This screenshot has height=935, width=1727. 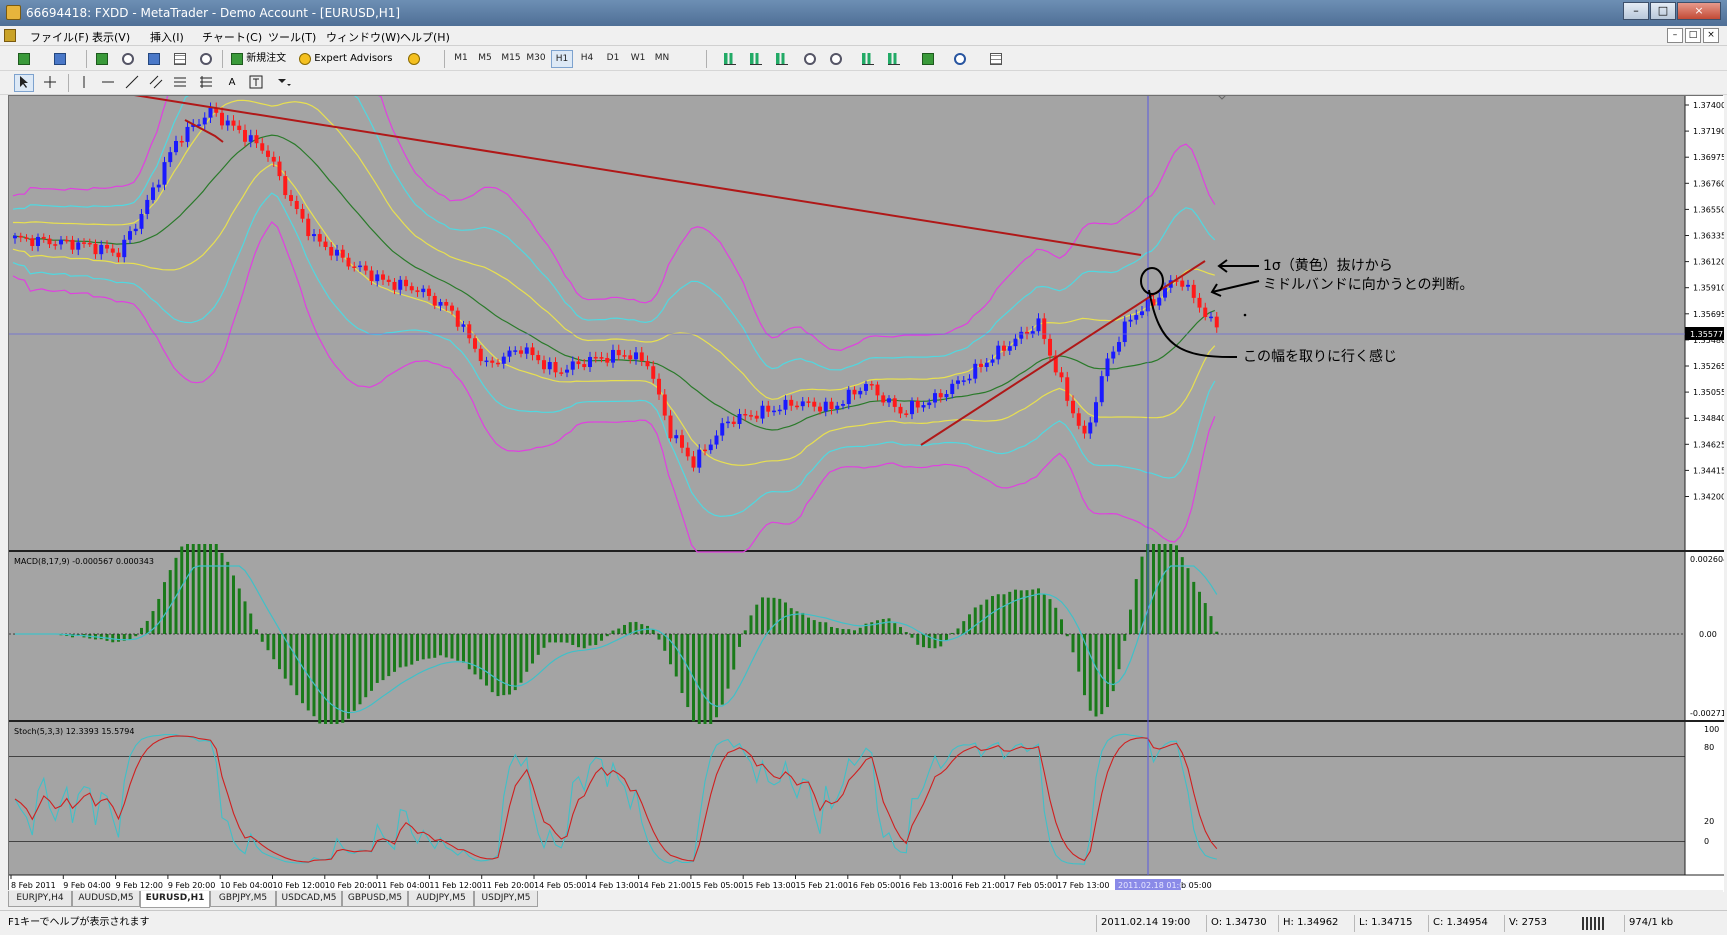 I want to click on peak-trendline, so click(x=204, y=131).